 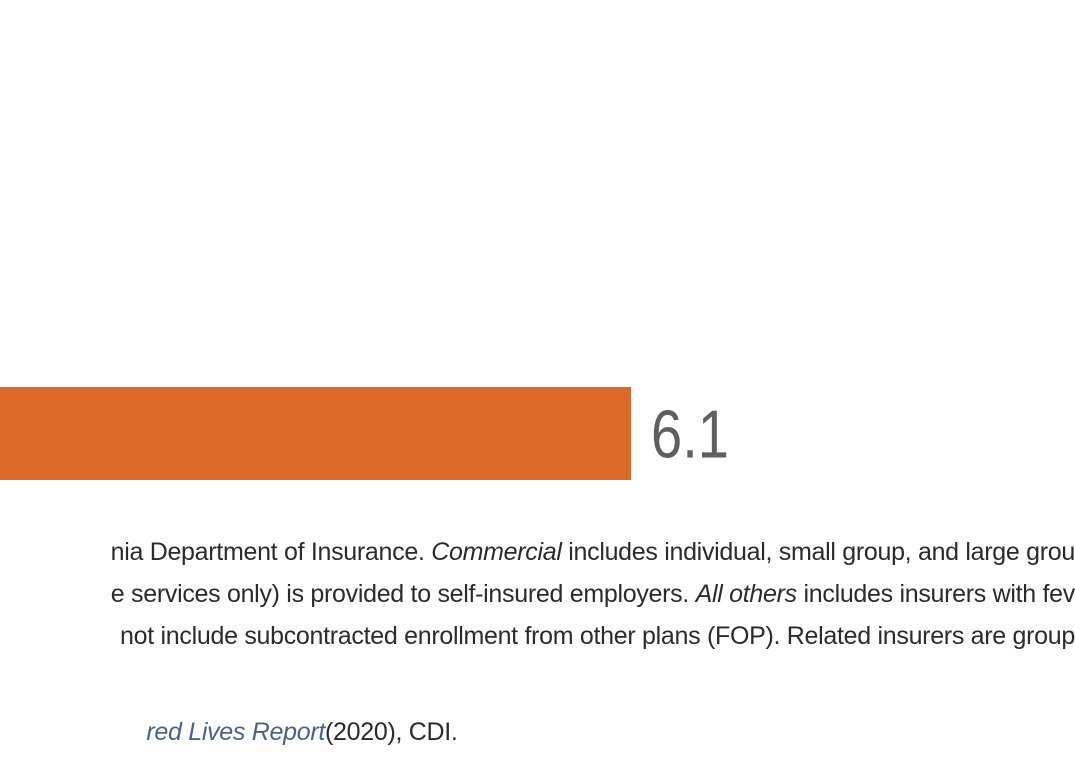 I want to click on source-report-wrap: red Lives Report, so click(x=235, y=732).